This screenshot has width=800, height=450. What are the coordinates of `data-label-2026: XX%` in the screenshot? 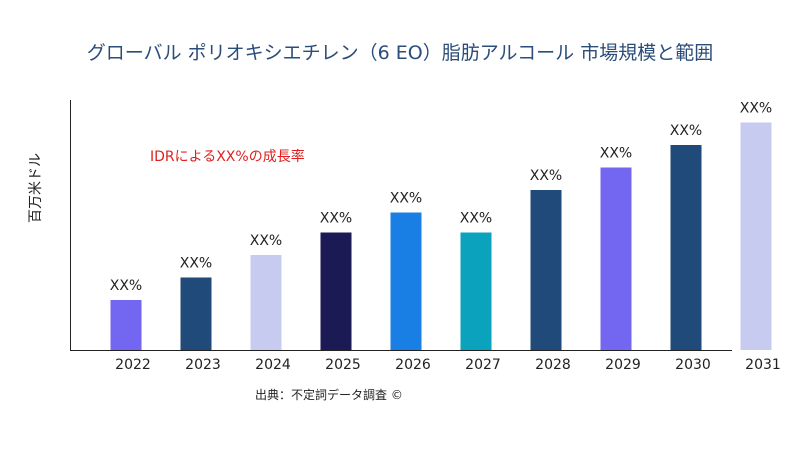 It's located at (406, 199).